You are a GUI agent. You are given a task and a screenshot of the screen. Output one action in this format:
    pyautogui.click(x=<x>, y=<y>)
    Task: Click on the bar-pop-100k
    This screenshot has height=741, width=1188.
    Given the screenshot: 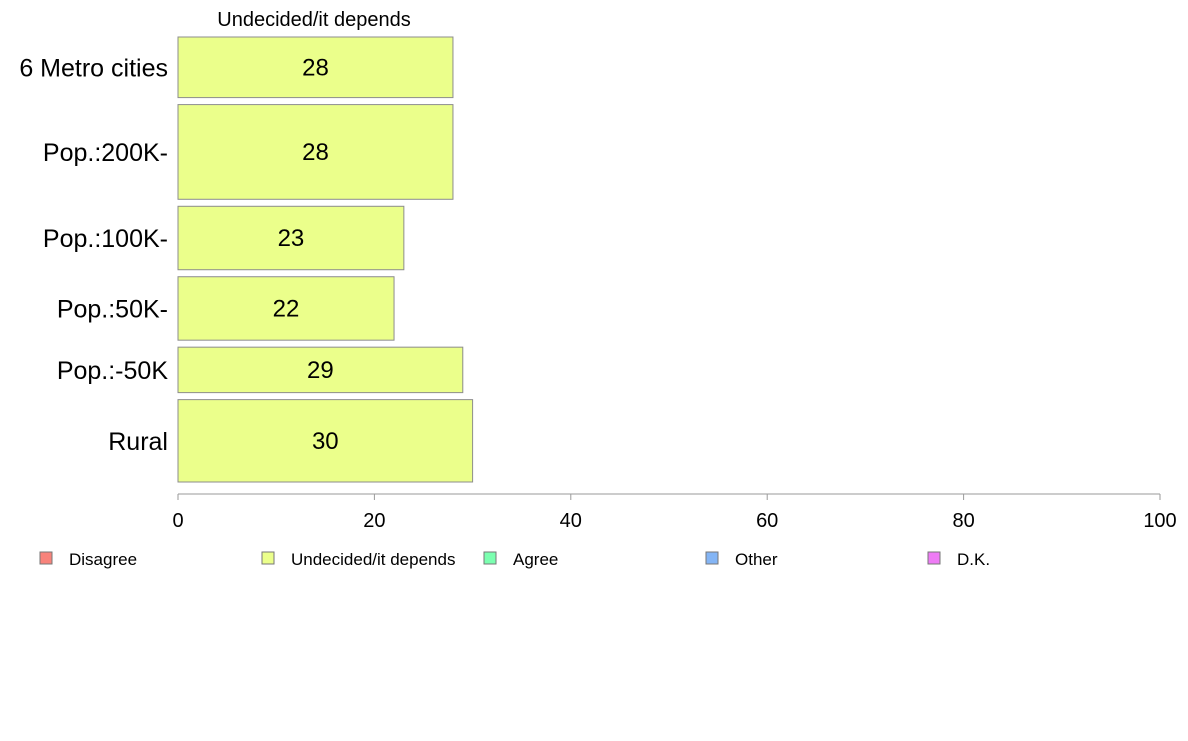 What is the action you would take?
    pyautogui.click(x=291, y=238)
    